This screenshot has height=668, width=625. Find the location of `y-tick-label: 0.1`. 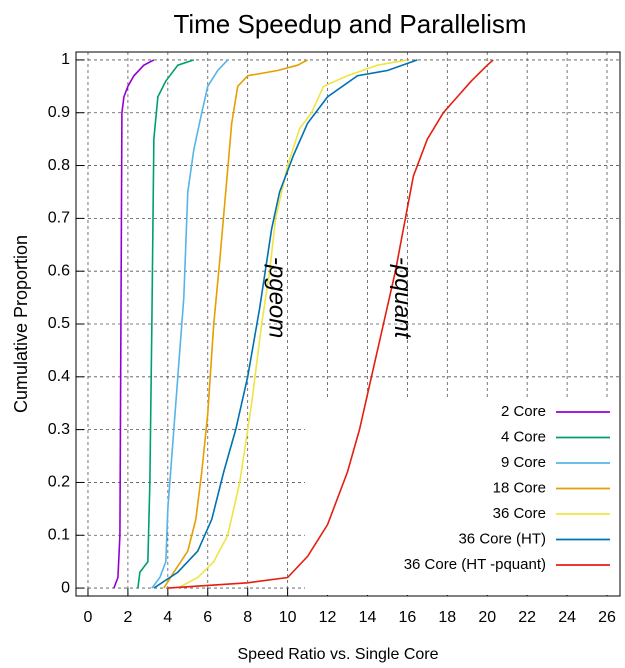

y-tick-label: 0.1 is located at coordinates (59, 534).